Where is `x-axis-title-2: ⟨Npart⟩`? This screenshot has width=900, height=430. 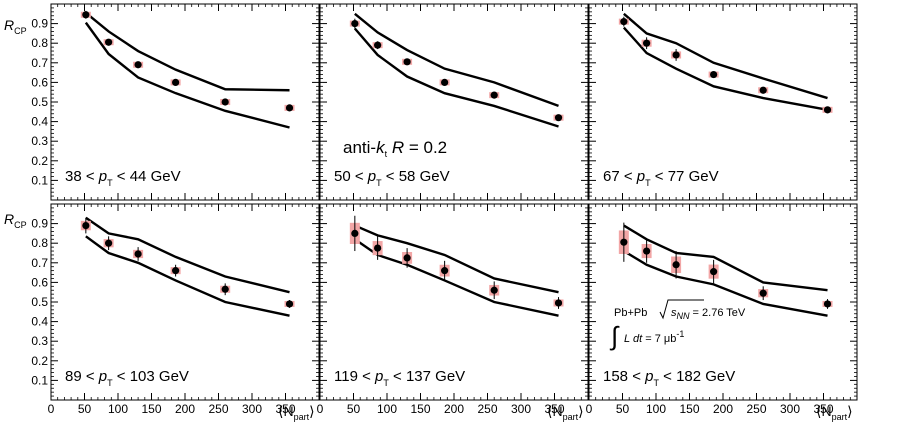
x-axis-title-2: ⟨Npart⟩ is located at coordinates (565, 412).